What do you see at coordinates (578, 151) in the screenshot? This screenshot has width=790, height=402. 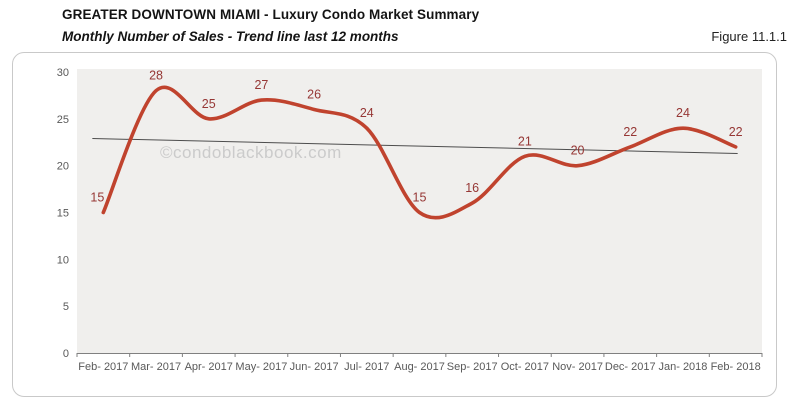 I see `data-point-label: 20` at bounding box center [578, 151].